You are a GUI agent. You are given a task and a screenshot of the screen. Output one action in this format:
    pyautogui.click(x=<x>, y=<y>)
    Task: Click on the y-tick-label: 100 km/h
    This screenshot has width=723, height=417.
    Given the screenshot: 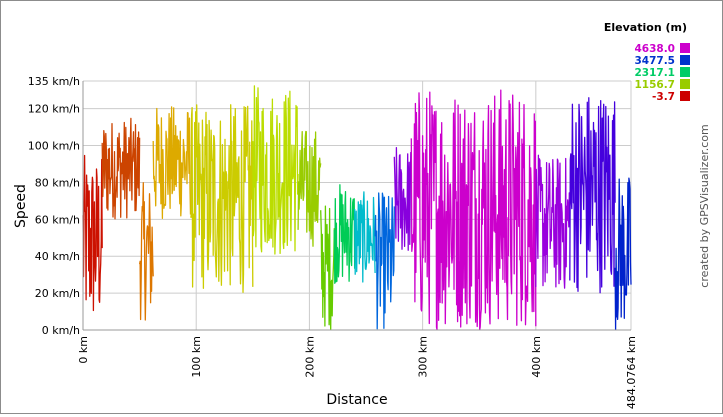 What is the action you would take?
    pyautogui.click(x=54, y=146)
    